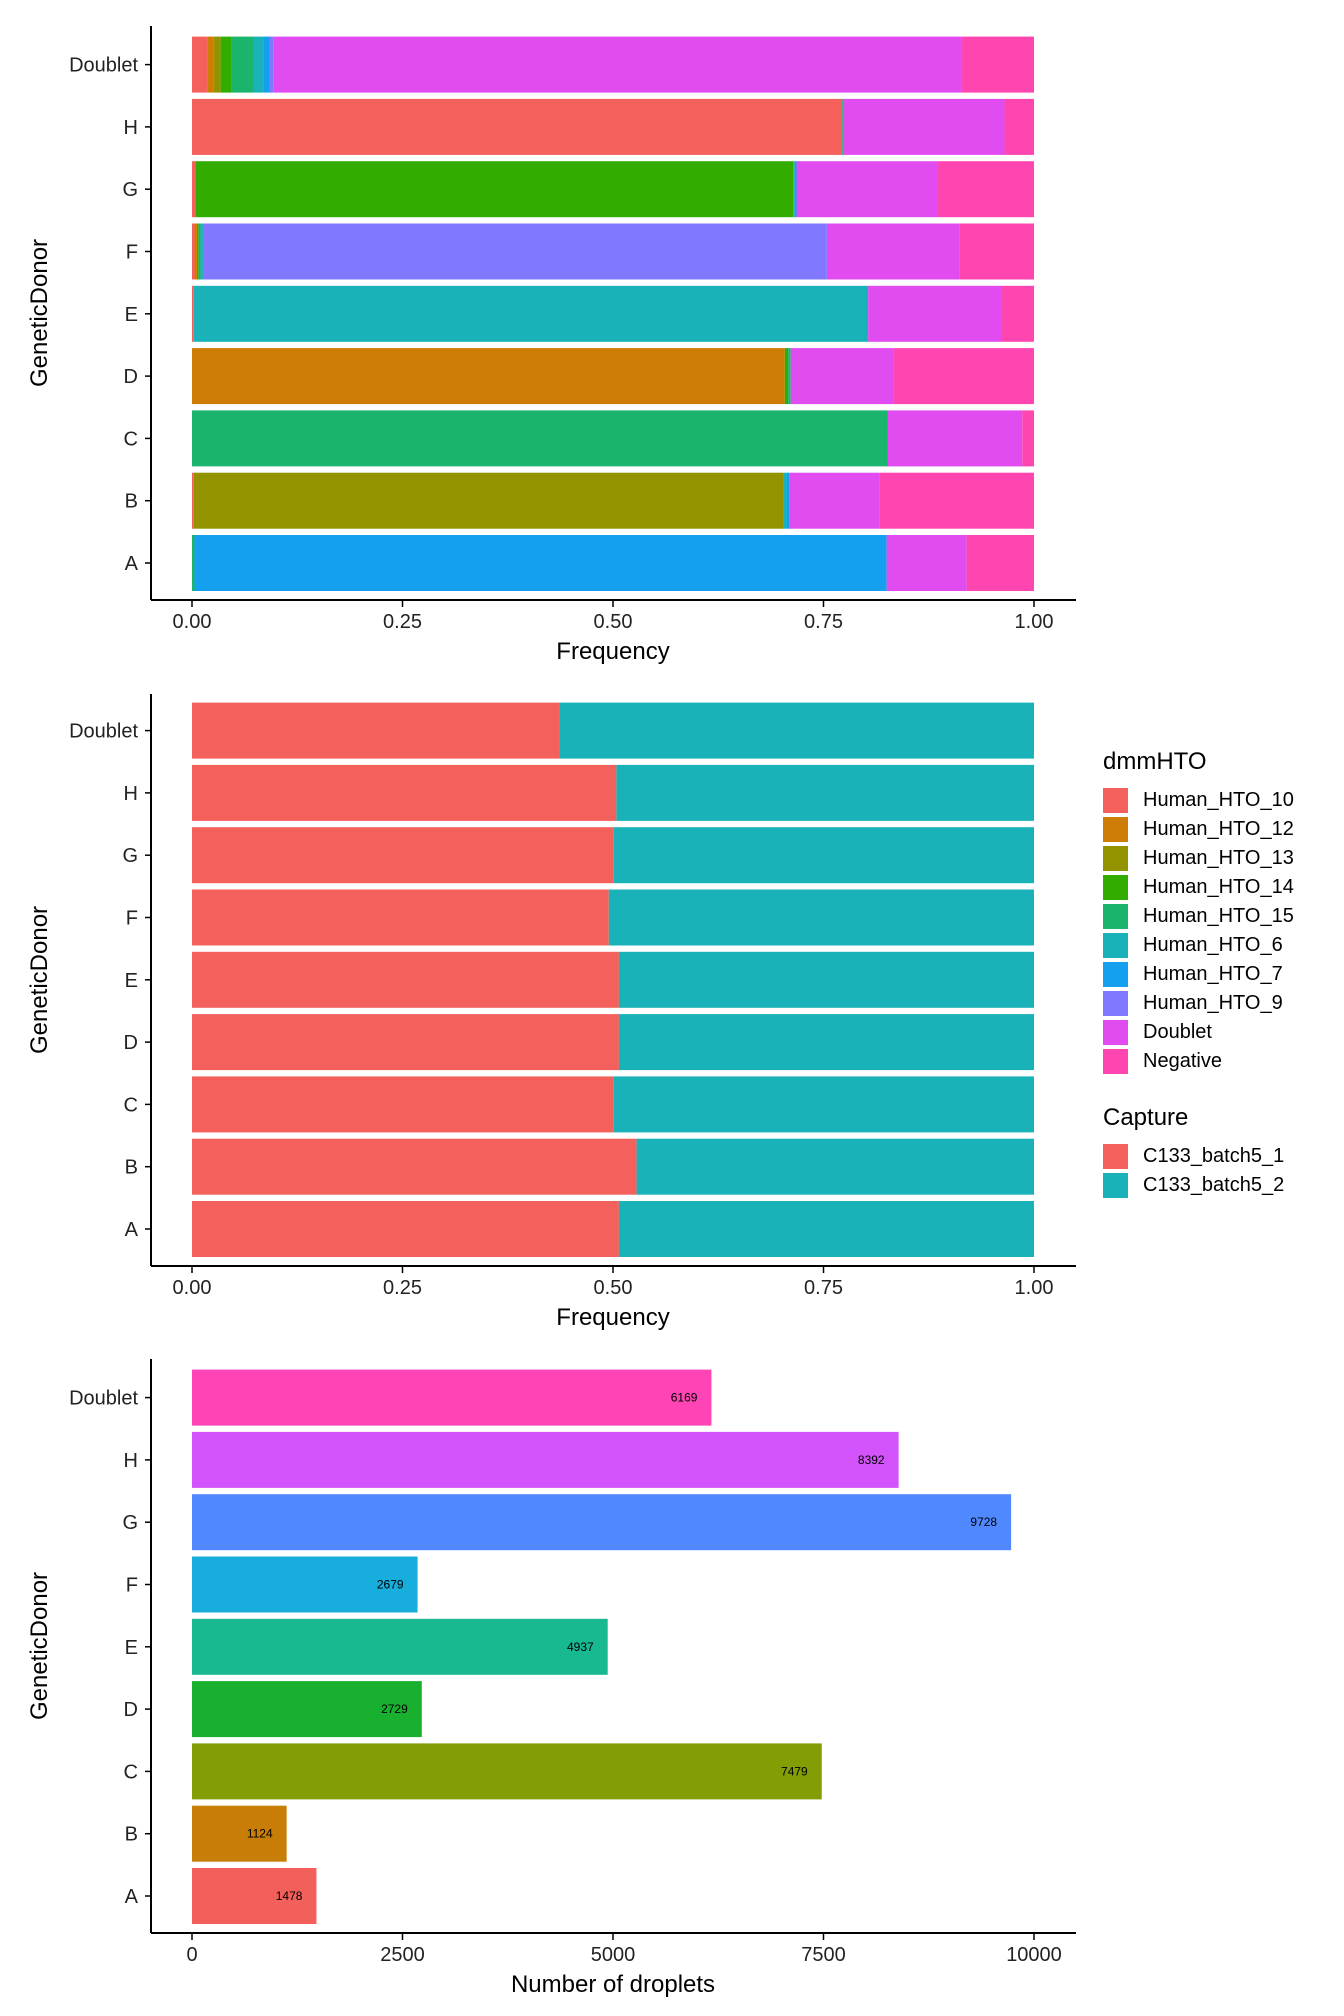  I want to click on legend-item: Human_HTO_7, so click(1198, 974).